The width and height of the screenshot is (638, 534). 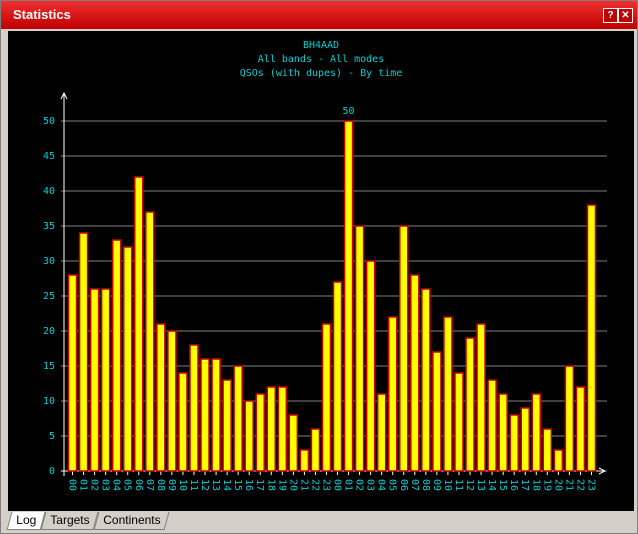 What do you see at coordinates (49, 366) in the screenshot?
I see `y-tick-label: 15` at bounding box center [49, 366].